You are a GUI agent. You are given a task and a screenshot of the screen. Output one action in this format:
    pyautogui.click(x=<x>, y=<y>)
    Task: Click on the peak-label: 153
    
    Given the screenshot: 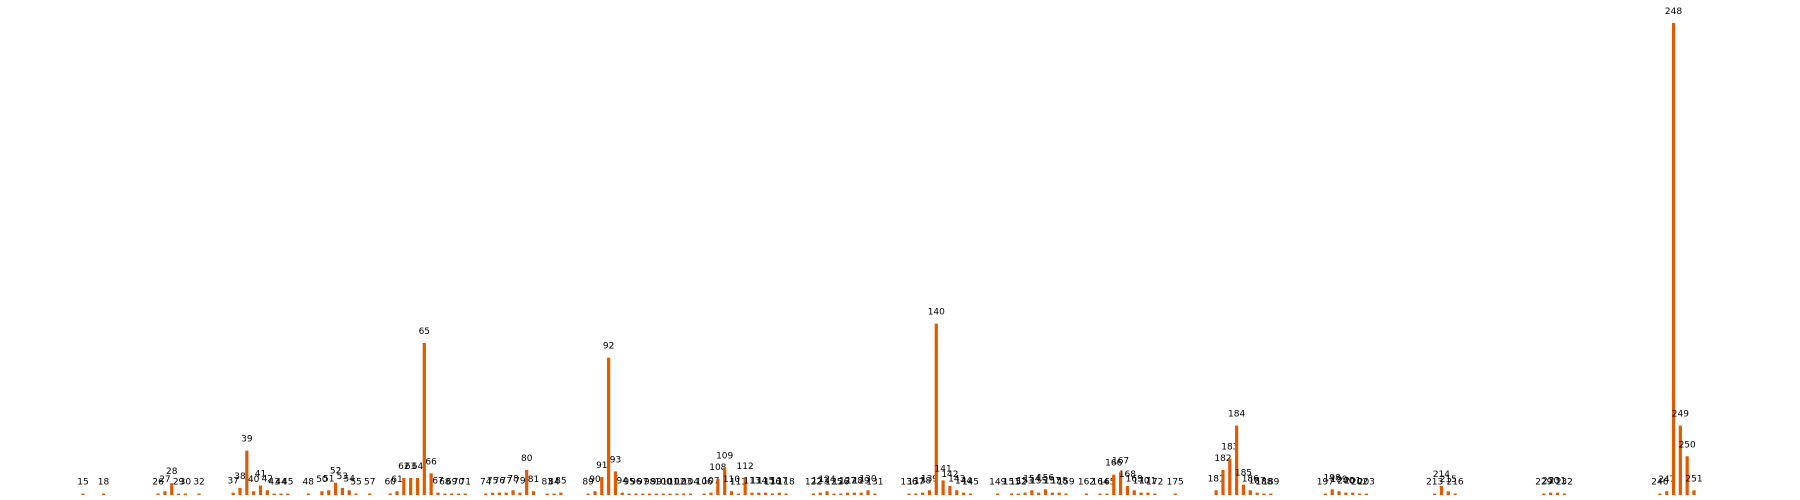 What is the action you would take?
    pyautogui.click(x=1024, y=482)
    